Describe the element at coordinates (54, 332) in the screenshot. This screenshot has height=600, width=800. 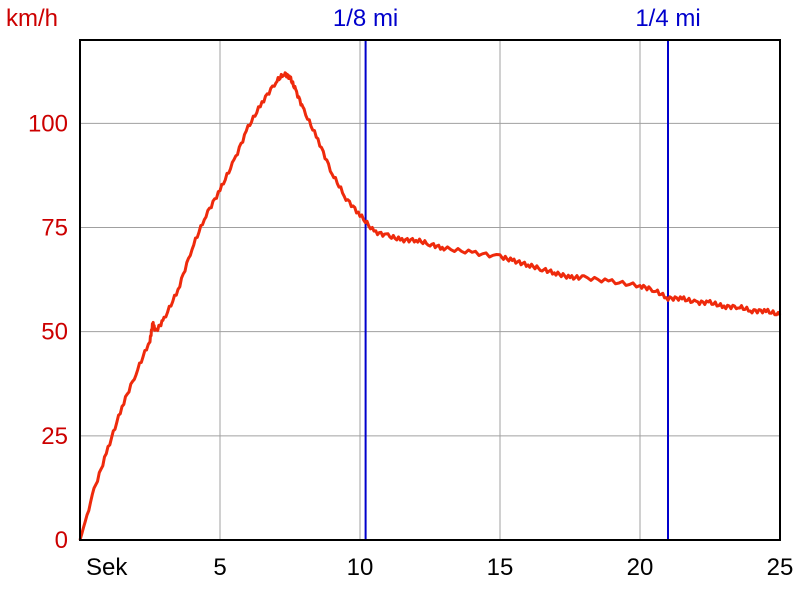
I see `y-tick-label: 50` at that location.